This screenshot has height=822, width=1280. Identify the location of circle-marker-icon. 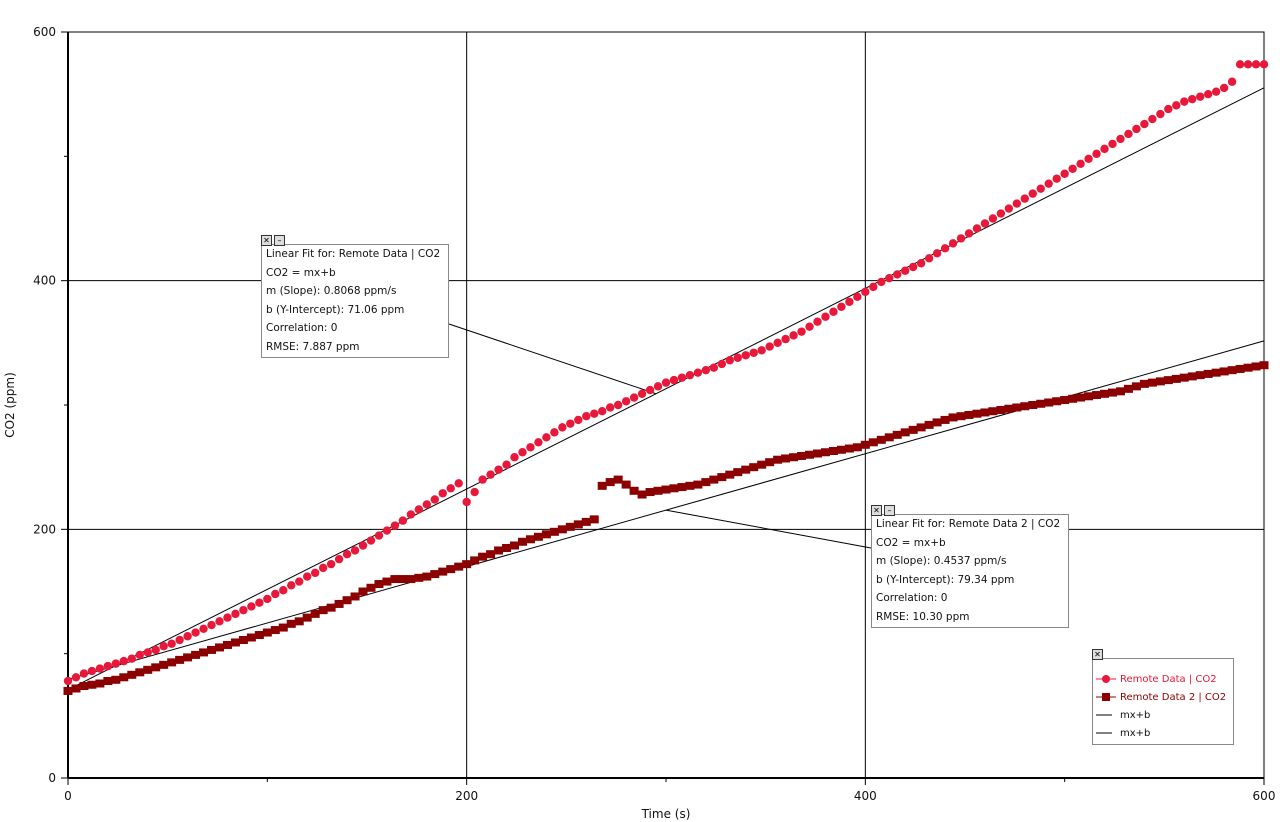
(1106, 679).